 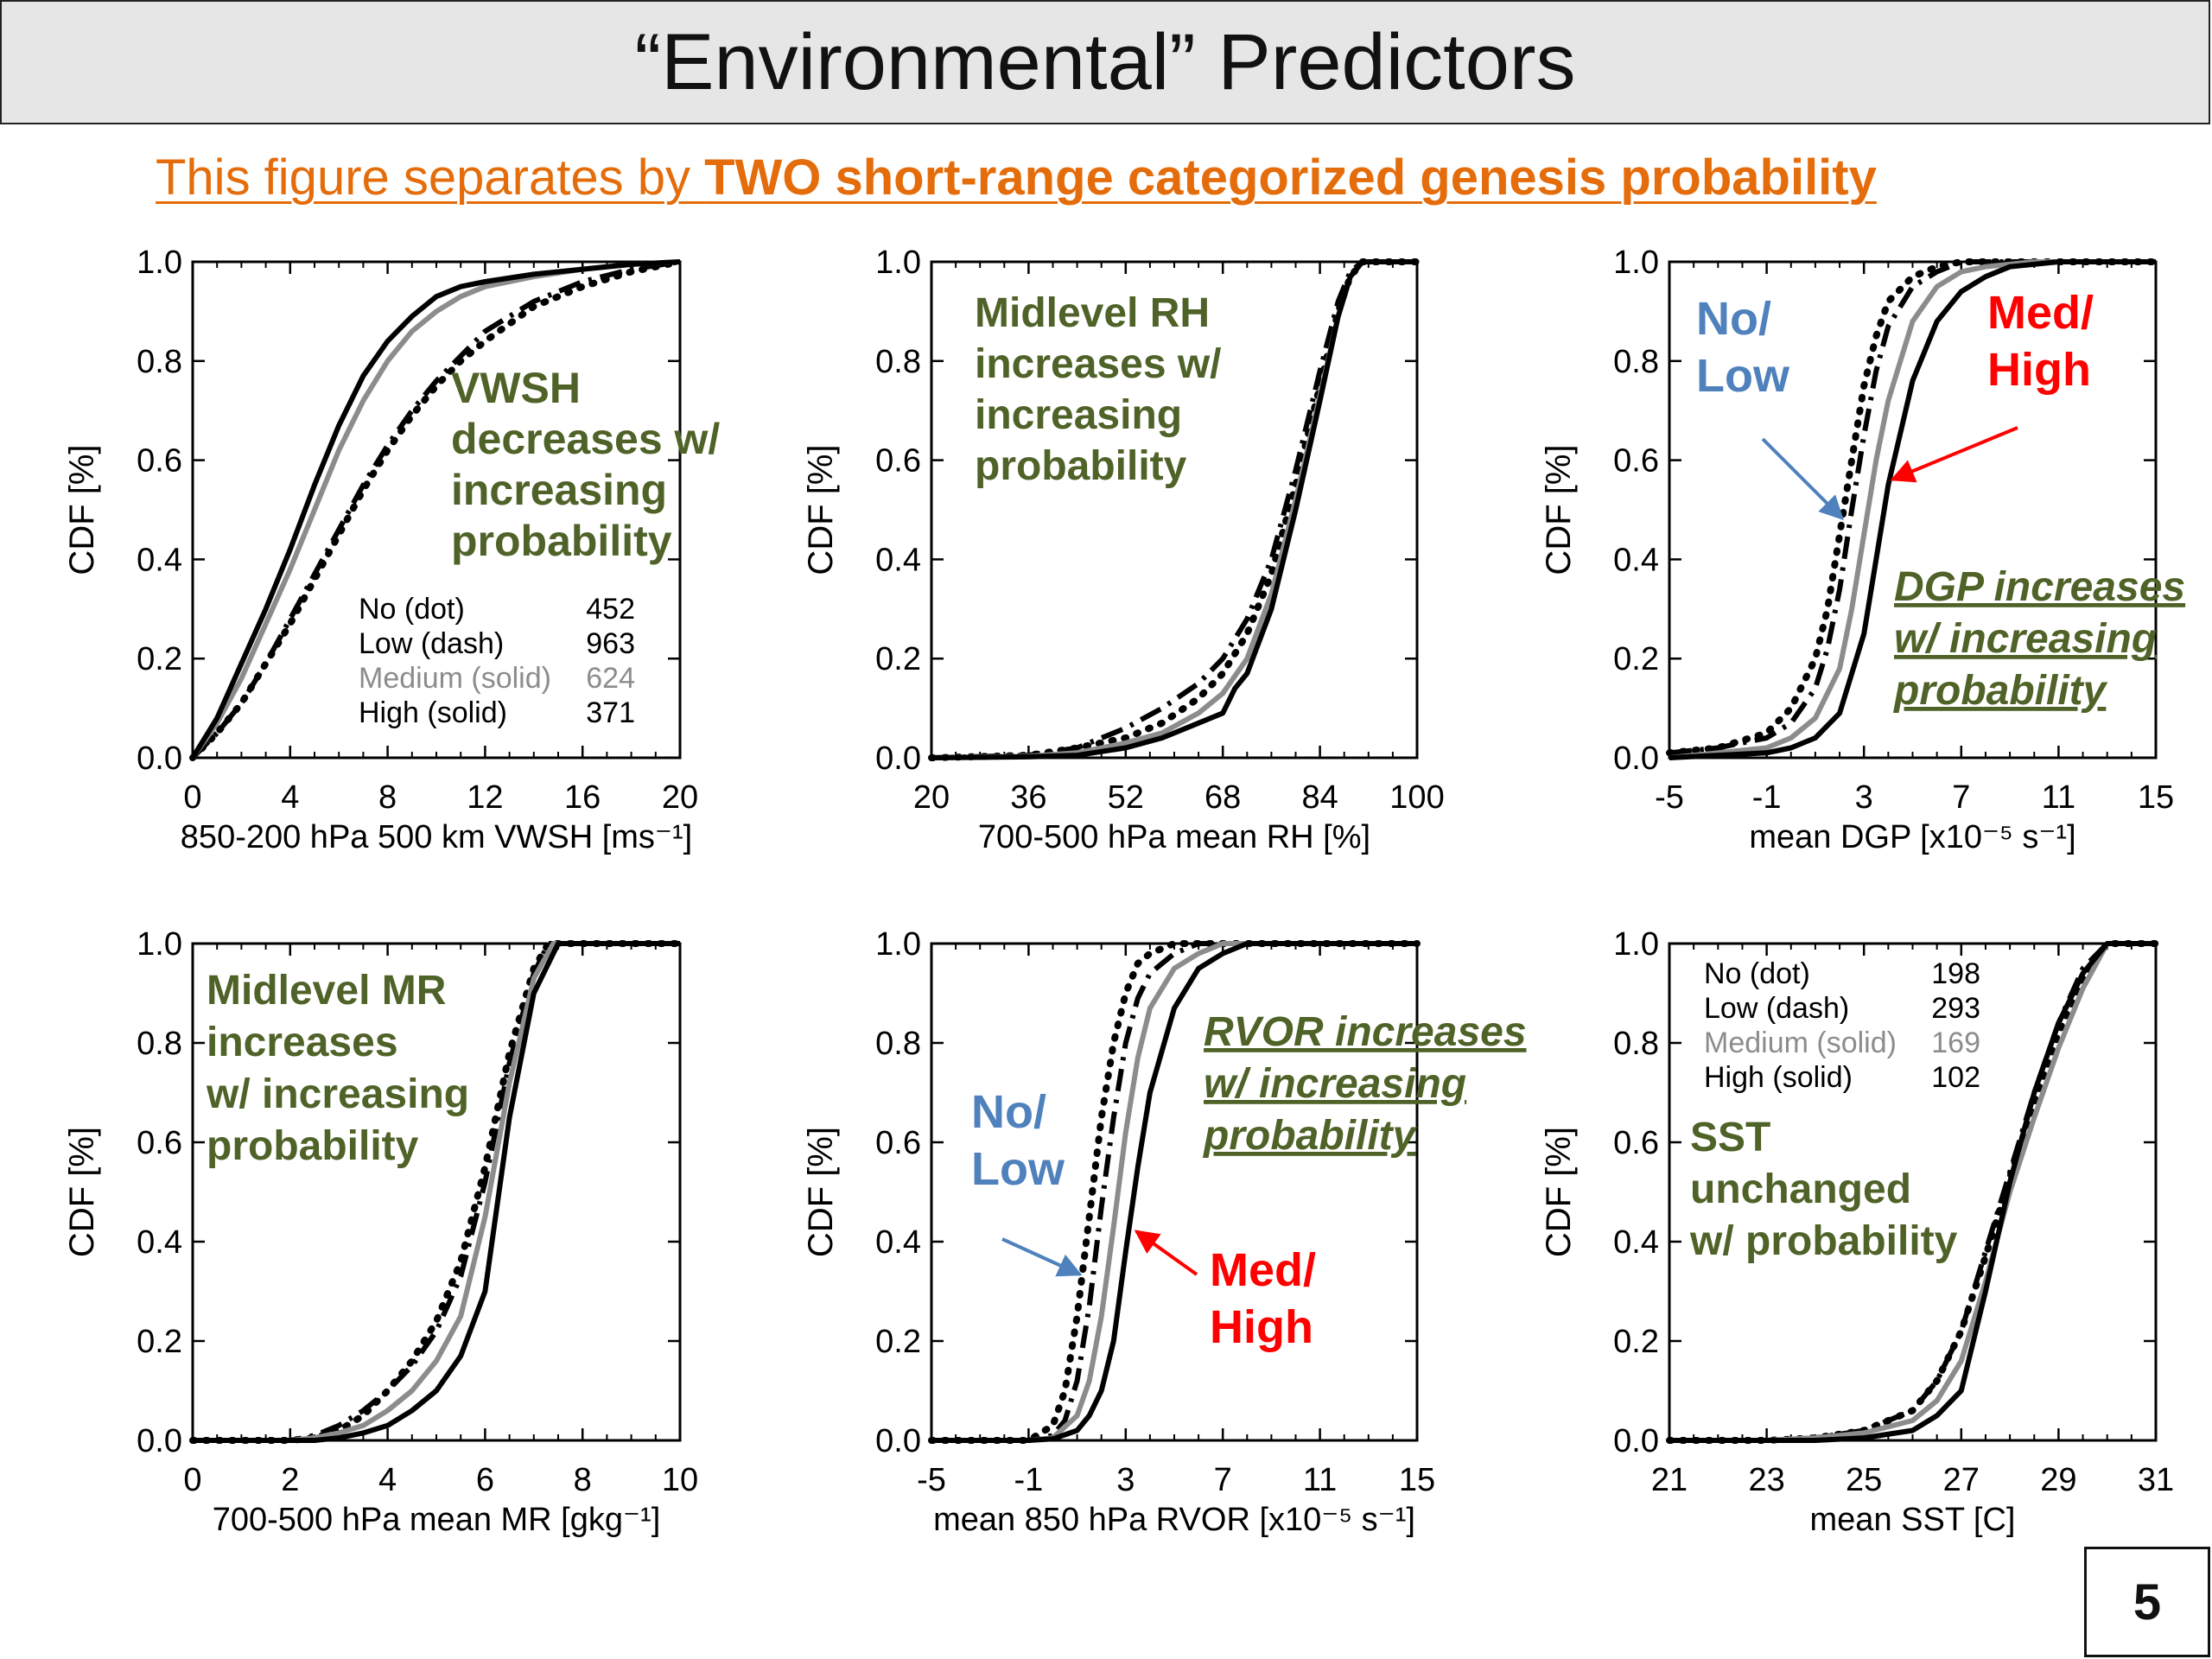 What do you see at coordinates (610, 609) in the screenshot?
I see `legend-count: 452` at bounding box center [610, 609].